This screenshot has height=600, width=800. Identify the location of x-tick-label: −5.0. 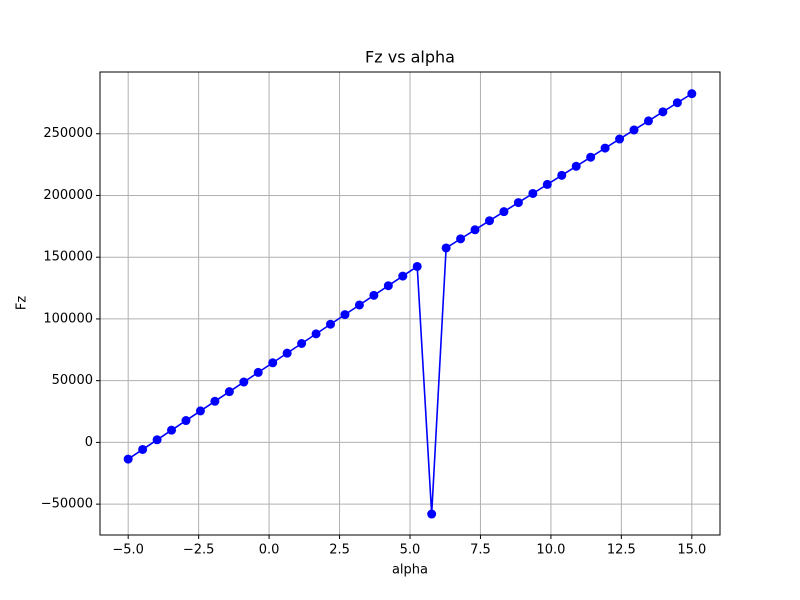
(128, 550).